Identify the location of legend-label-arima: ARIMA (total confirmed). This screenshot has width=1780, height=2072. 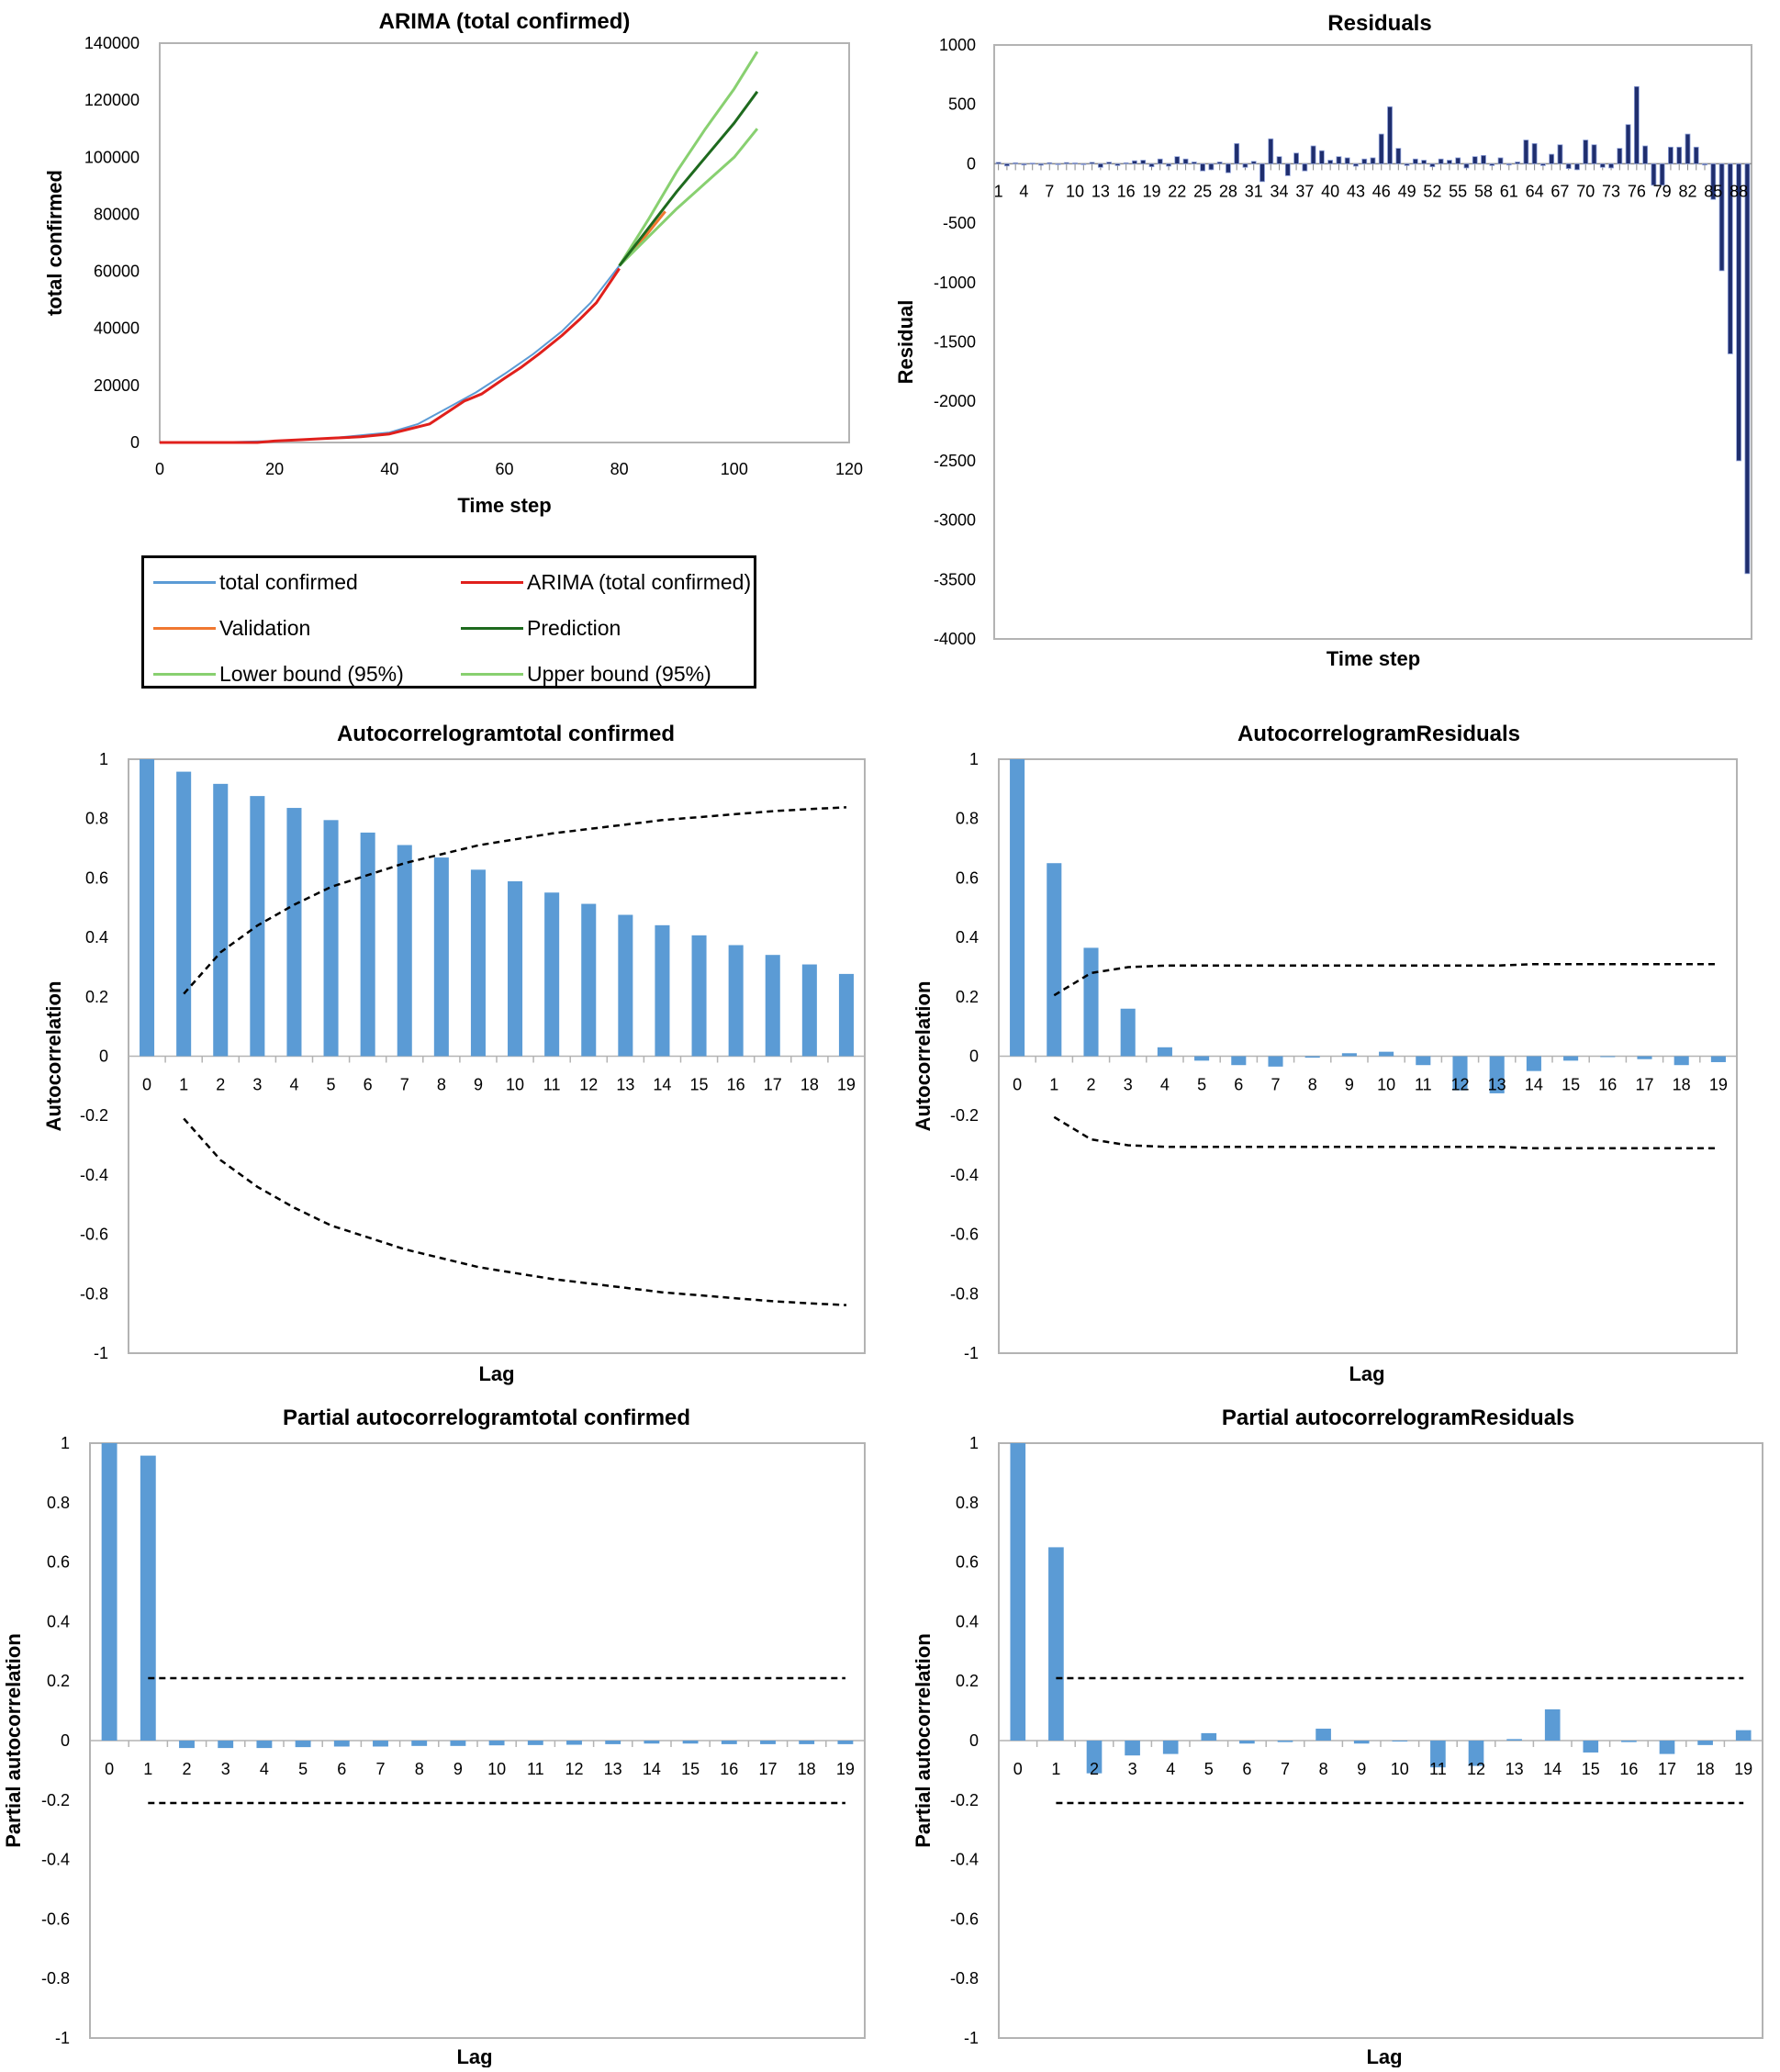
(639, 581).